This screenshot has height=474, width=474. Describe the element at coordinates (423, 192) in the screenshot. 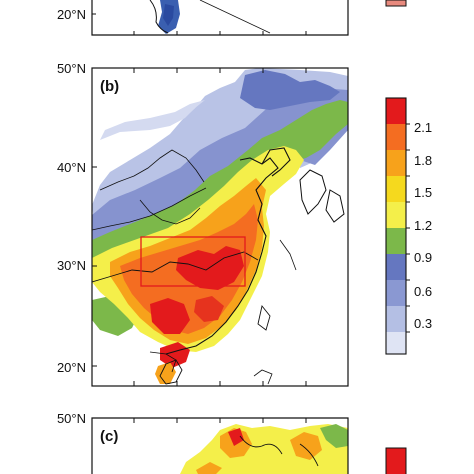

I see `colorbar-tick-label: 1.5` at that location.